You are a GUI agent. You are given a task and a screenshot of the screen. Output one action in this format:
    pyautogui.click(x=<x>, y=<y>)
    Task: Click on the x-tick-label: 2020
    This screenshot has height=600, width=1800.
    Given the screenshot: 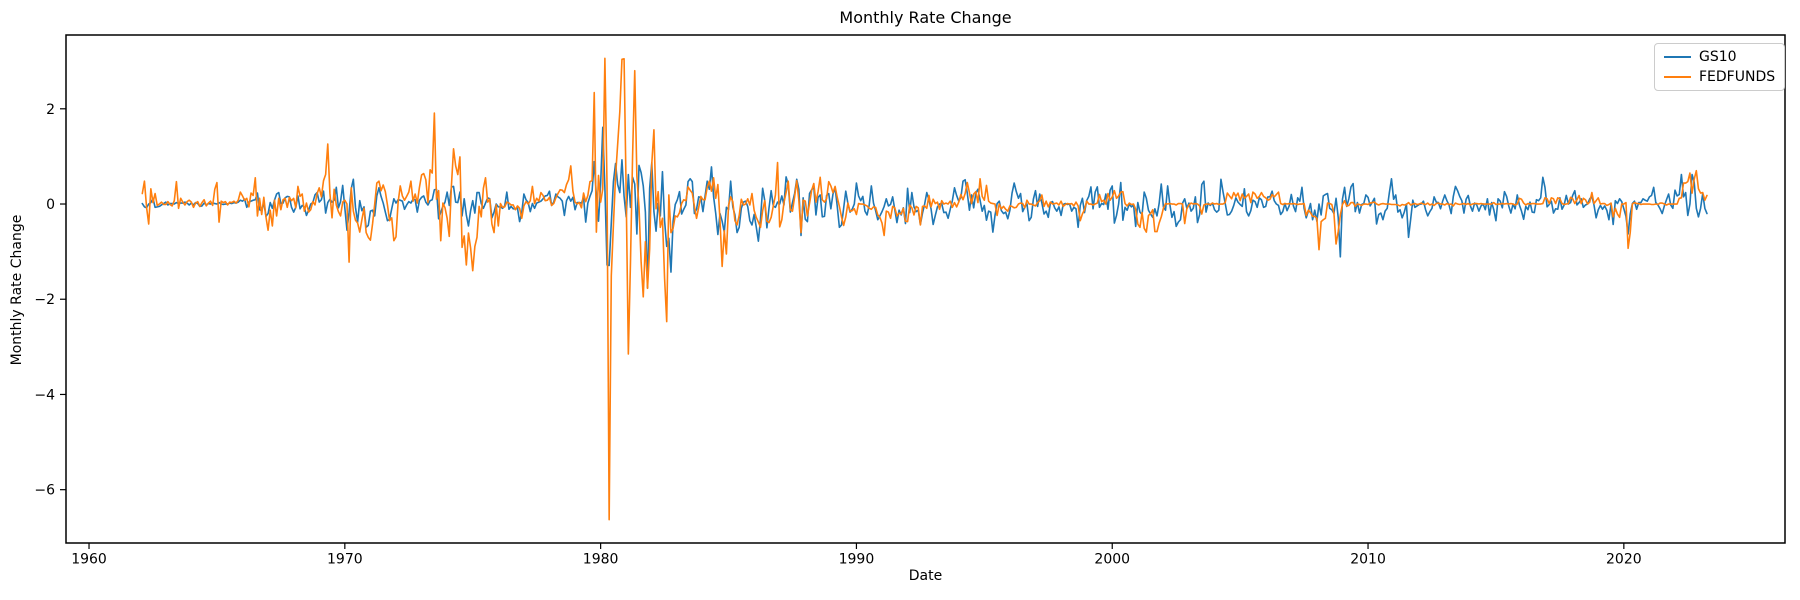 What is the action you would take?
    pyautogui.click(x=1624, y=560)
    